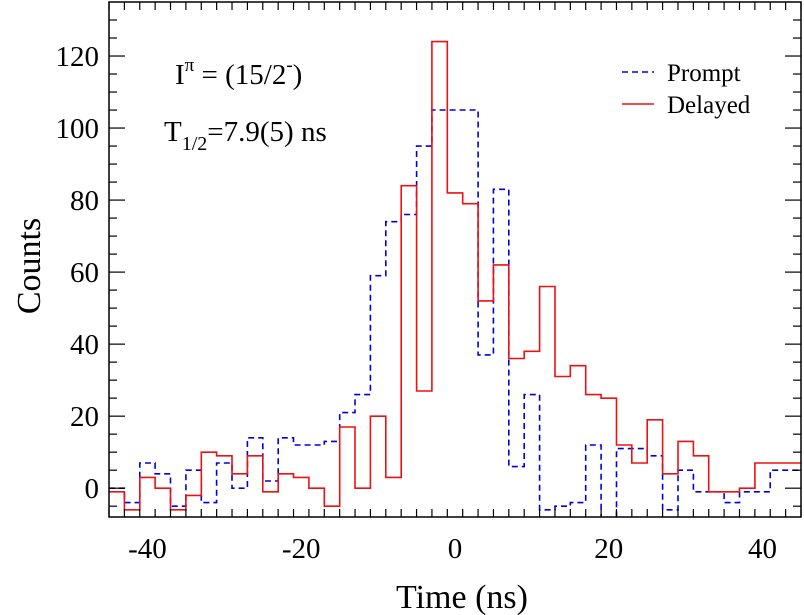 The height and width of the screenshot is (615, 804). I want to click on x-tick-label: 20, so click(608, 549).